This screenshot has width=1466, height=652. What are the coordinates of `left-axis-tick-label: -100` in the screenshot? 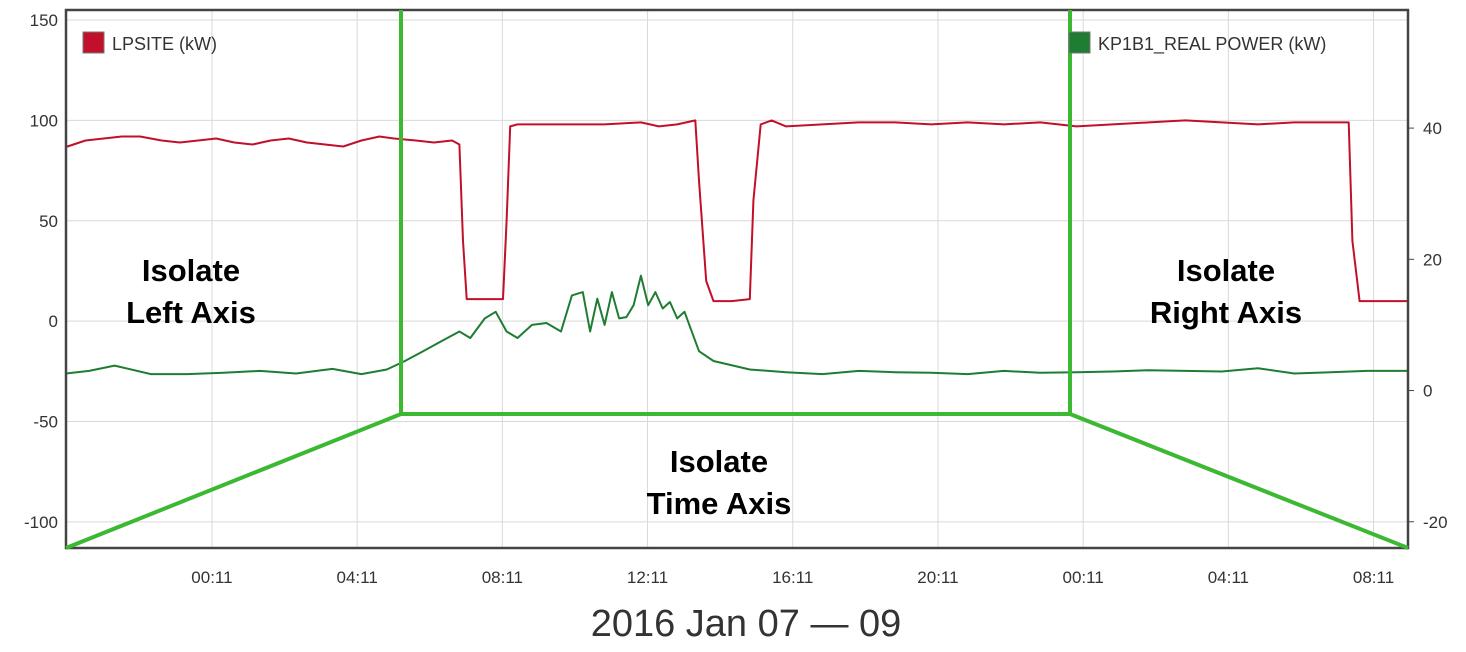 It's located at (41, 522).